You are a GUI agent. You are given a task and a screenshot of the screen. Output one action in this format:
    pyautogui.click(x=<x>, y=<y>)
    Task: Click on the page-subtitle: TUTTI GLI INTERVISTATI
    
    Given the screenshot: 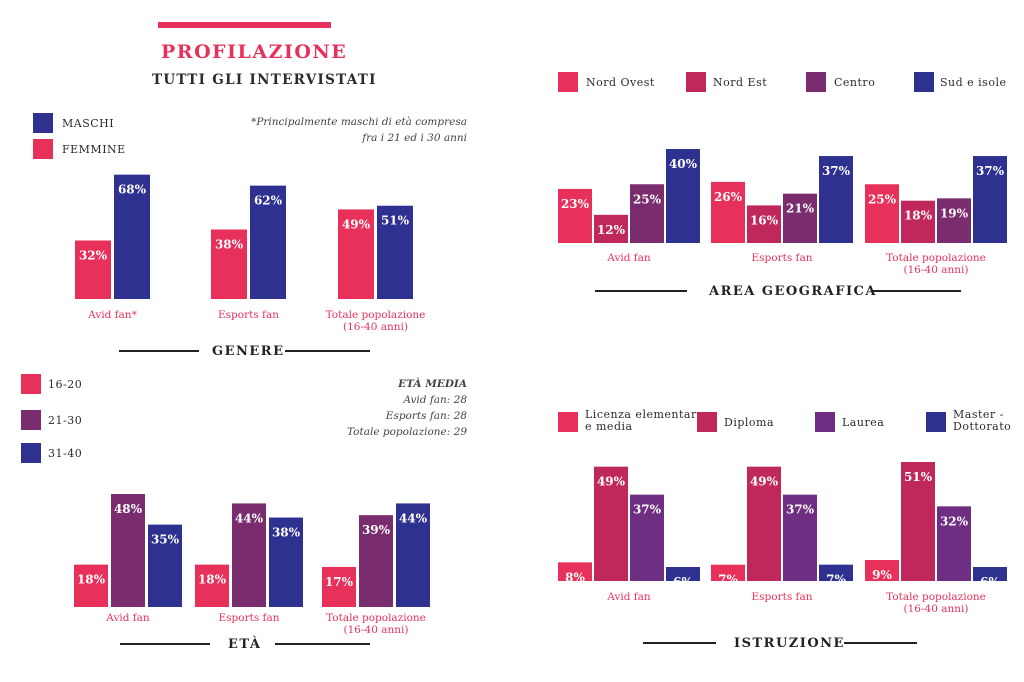 What is the action you would take?
    pyautogui.click(x=264, y=80)
    